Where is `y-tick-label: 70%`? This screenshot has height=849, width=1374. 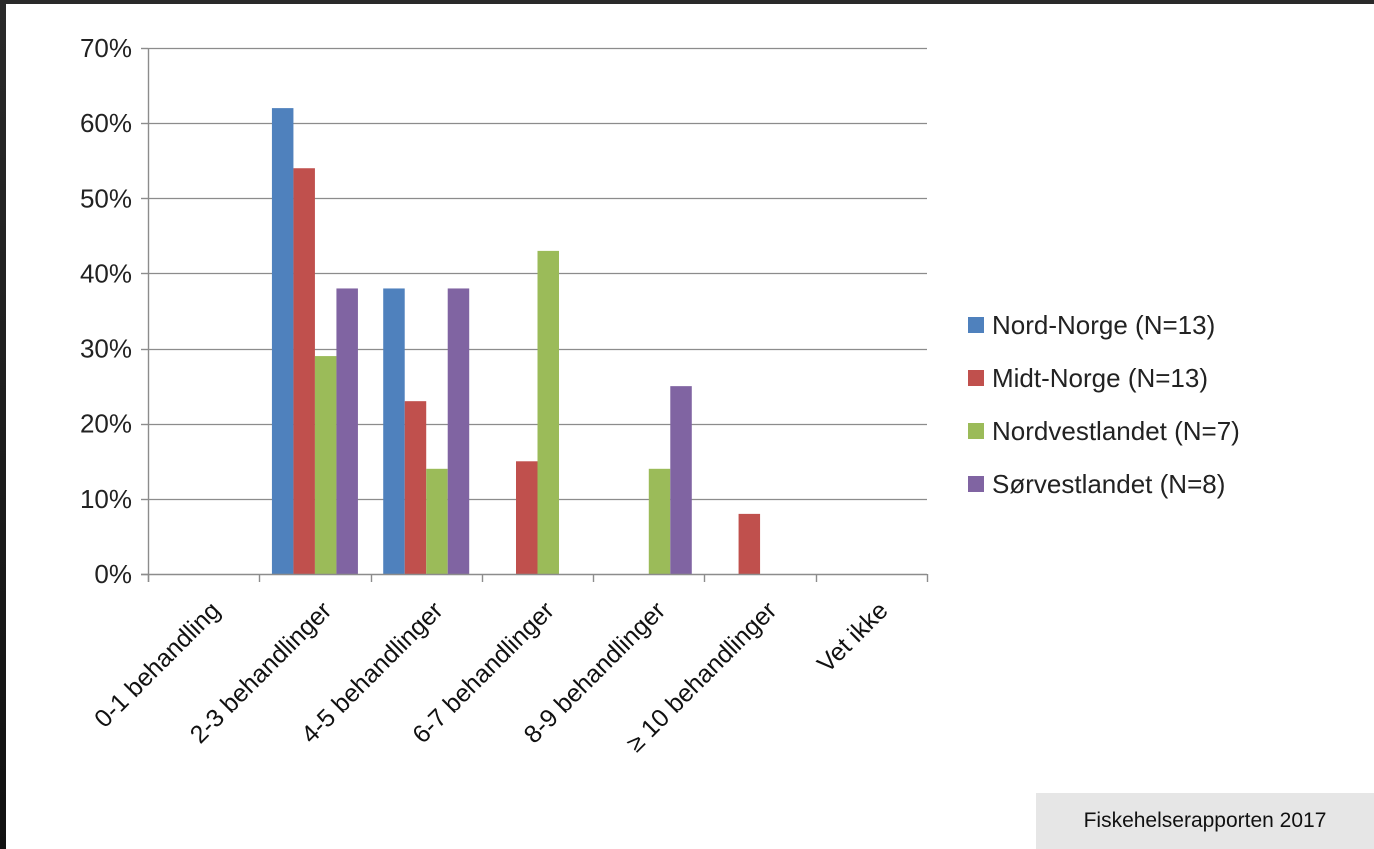
y-tick-label: 70% is located at coordinates (106, 48).